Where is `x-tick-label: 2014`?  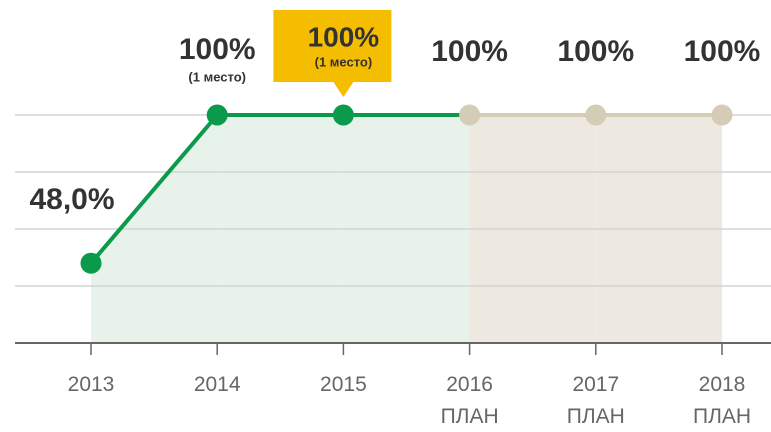
x-tick-label: 2014 is located at coordinates (217, 384).